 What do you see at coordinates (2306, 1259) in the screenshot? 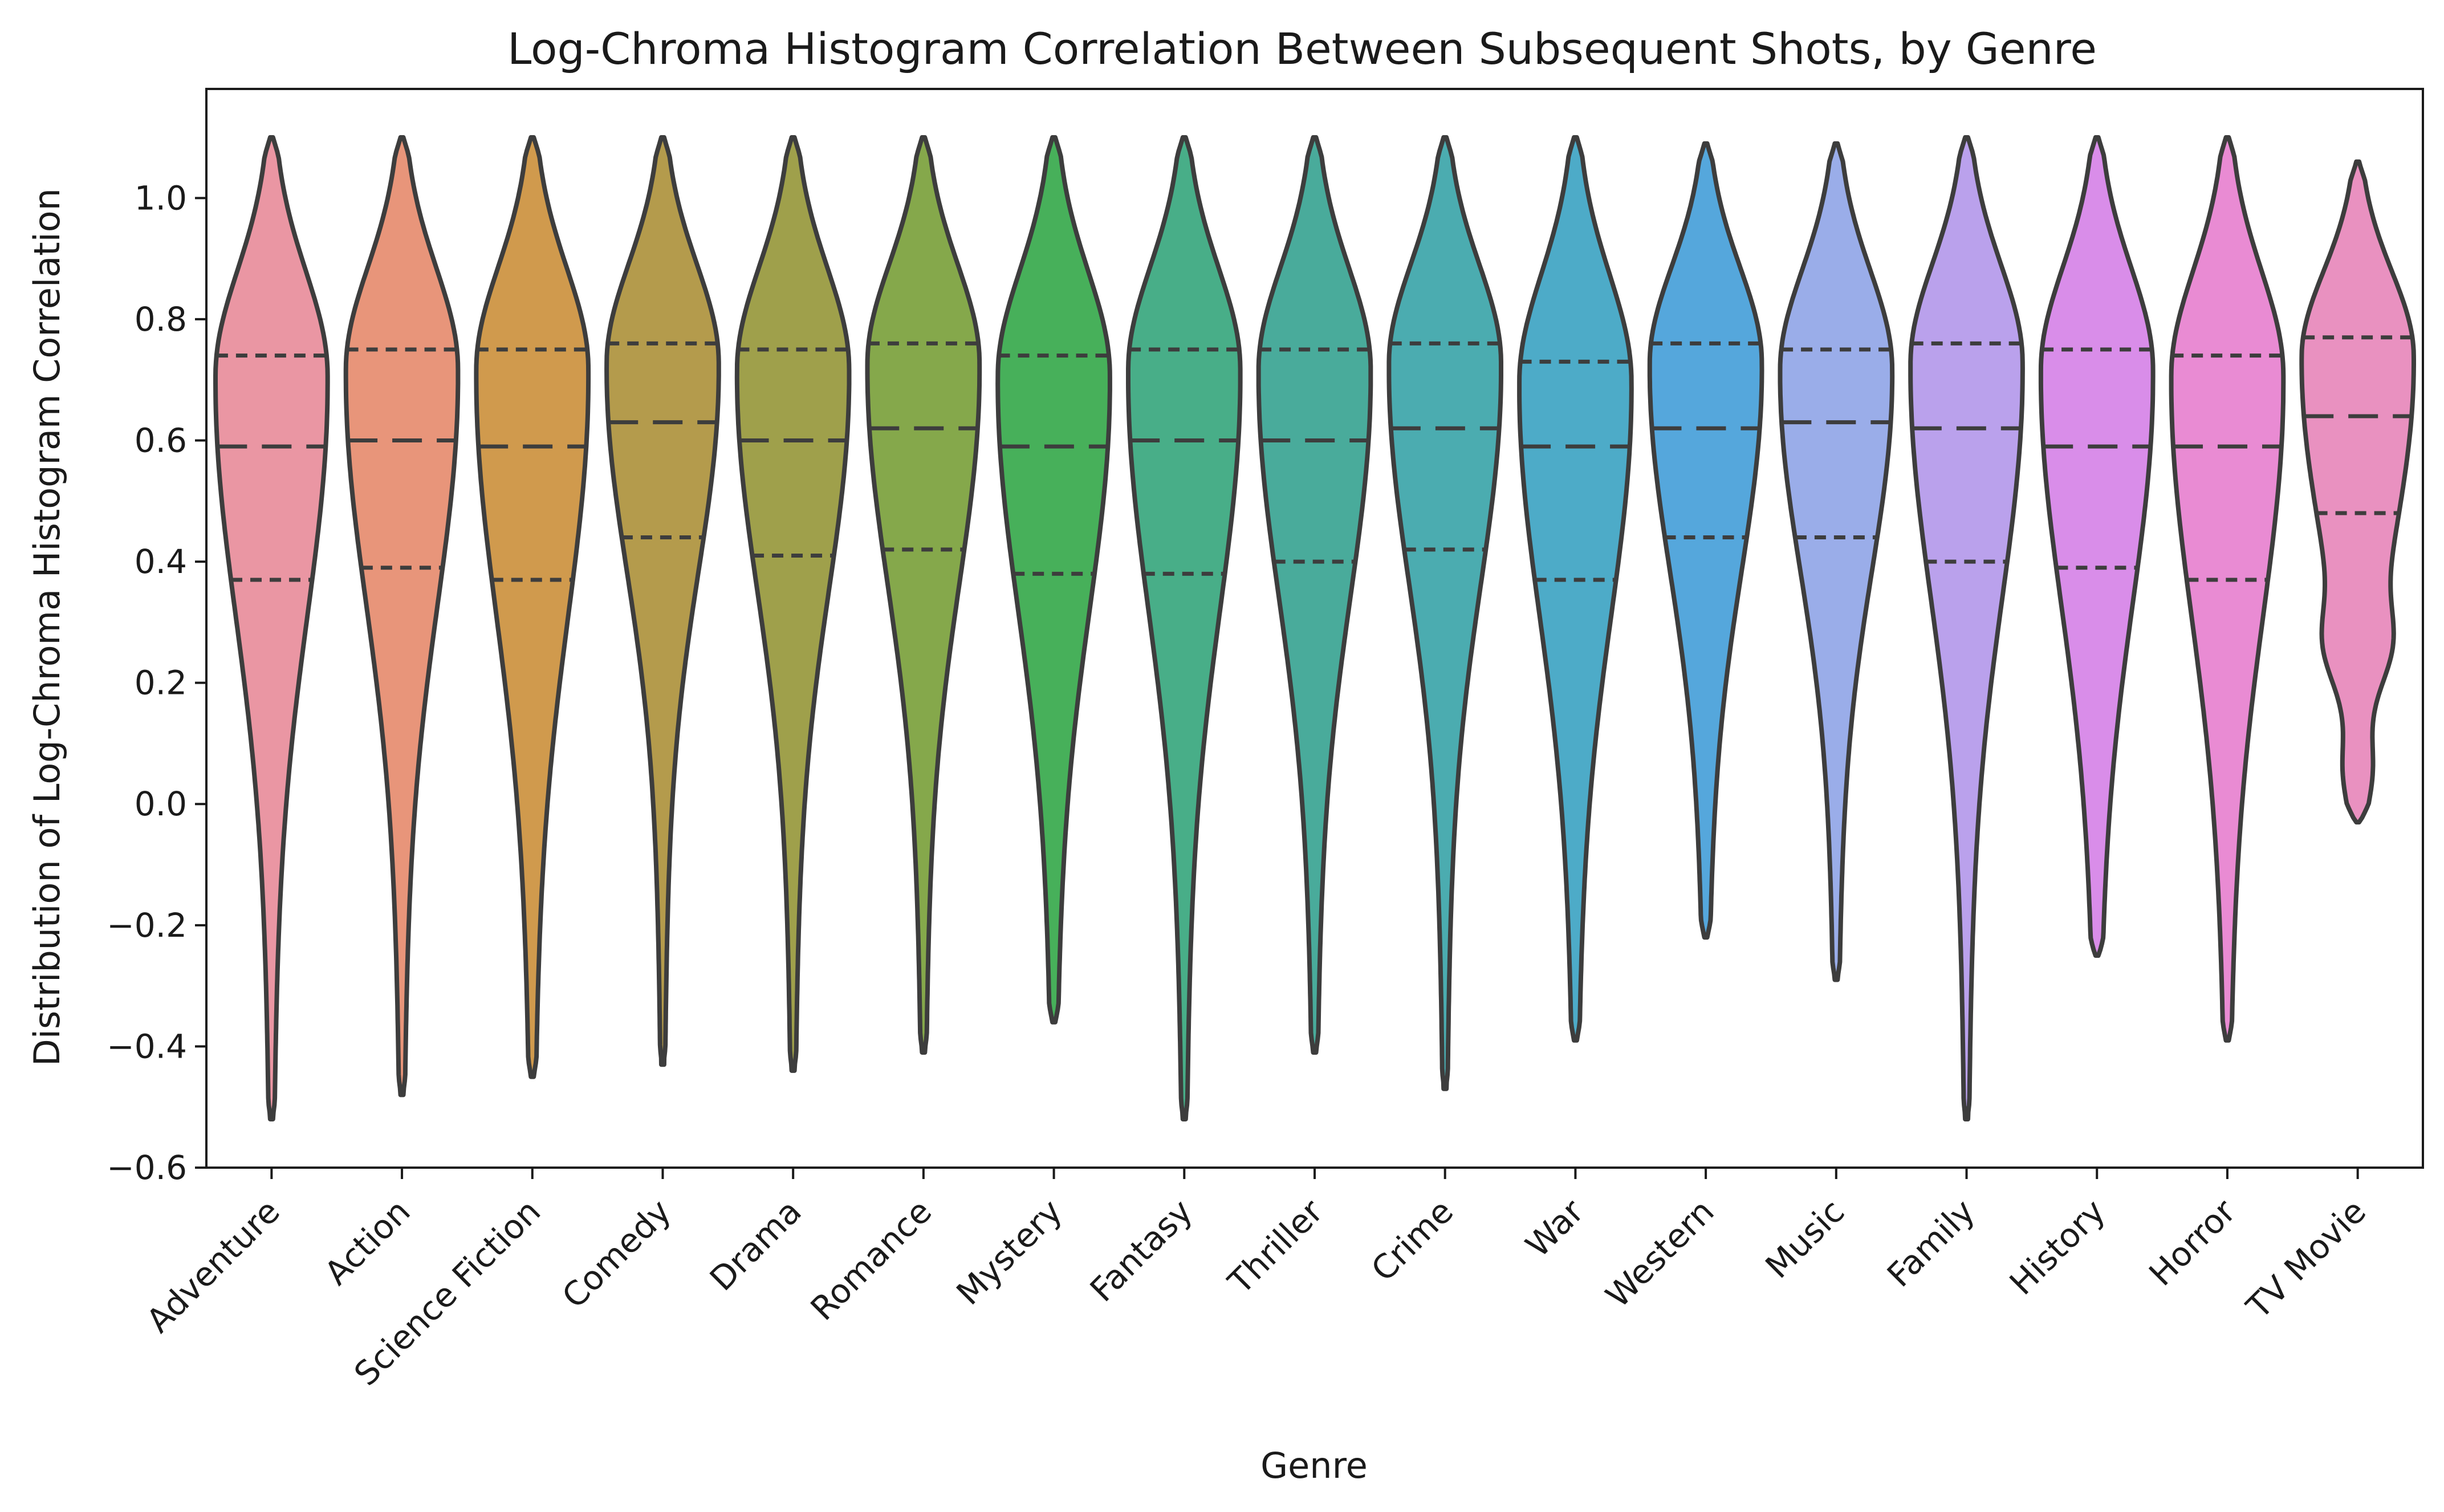
I see `x-tick-label: TV Movie` at bounding box center [2306, 1259].